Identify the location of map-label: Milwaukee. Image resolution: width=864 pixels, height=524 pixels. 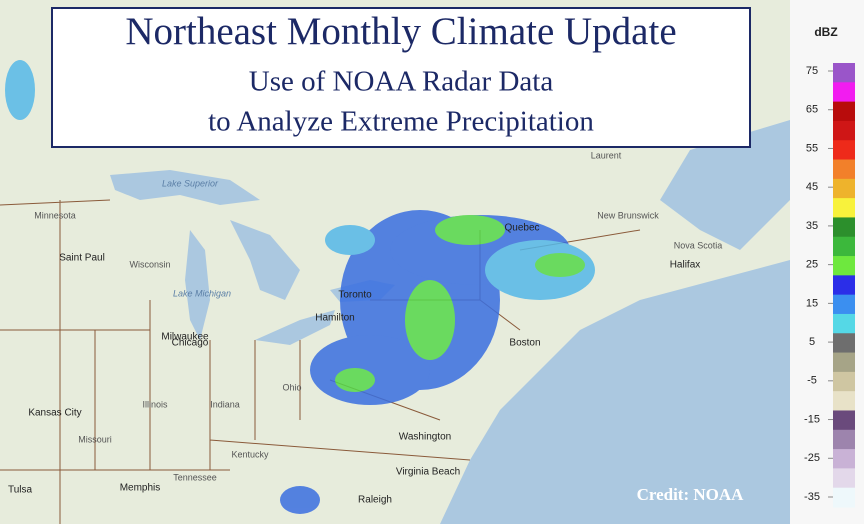
(185, 337).